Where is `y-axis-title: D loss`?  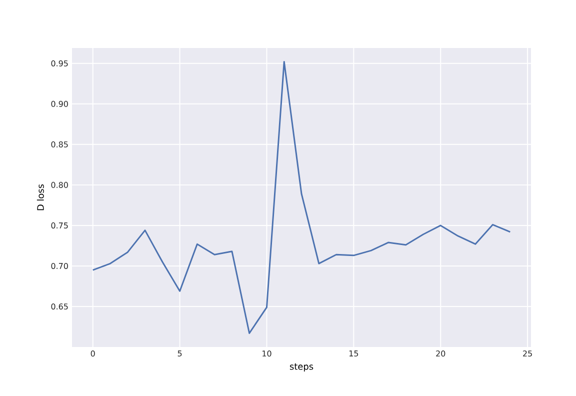 y-axis-title: D loss is located at coordinates (40, 197).